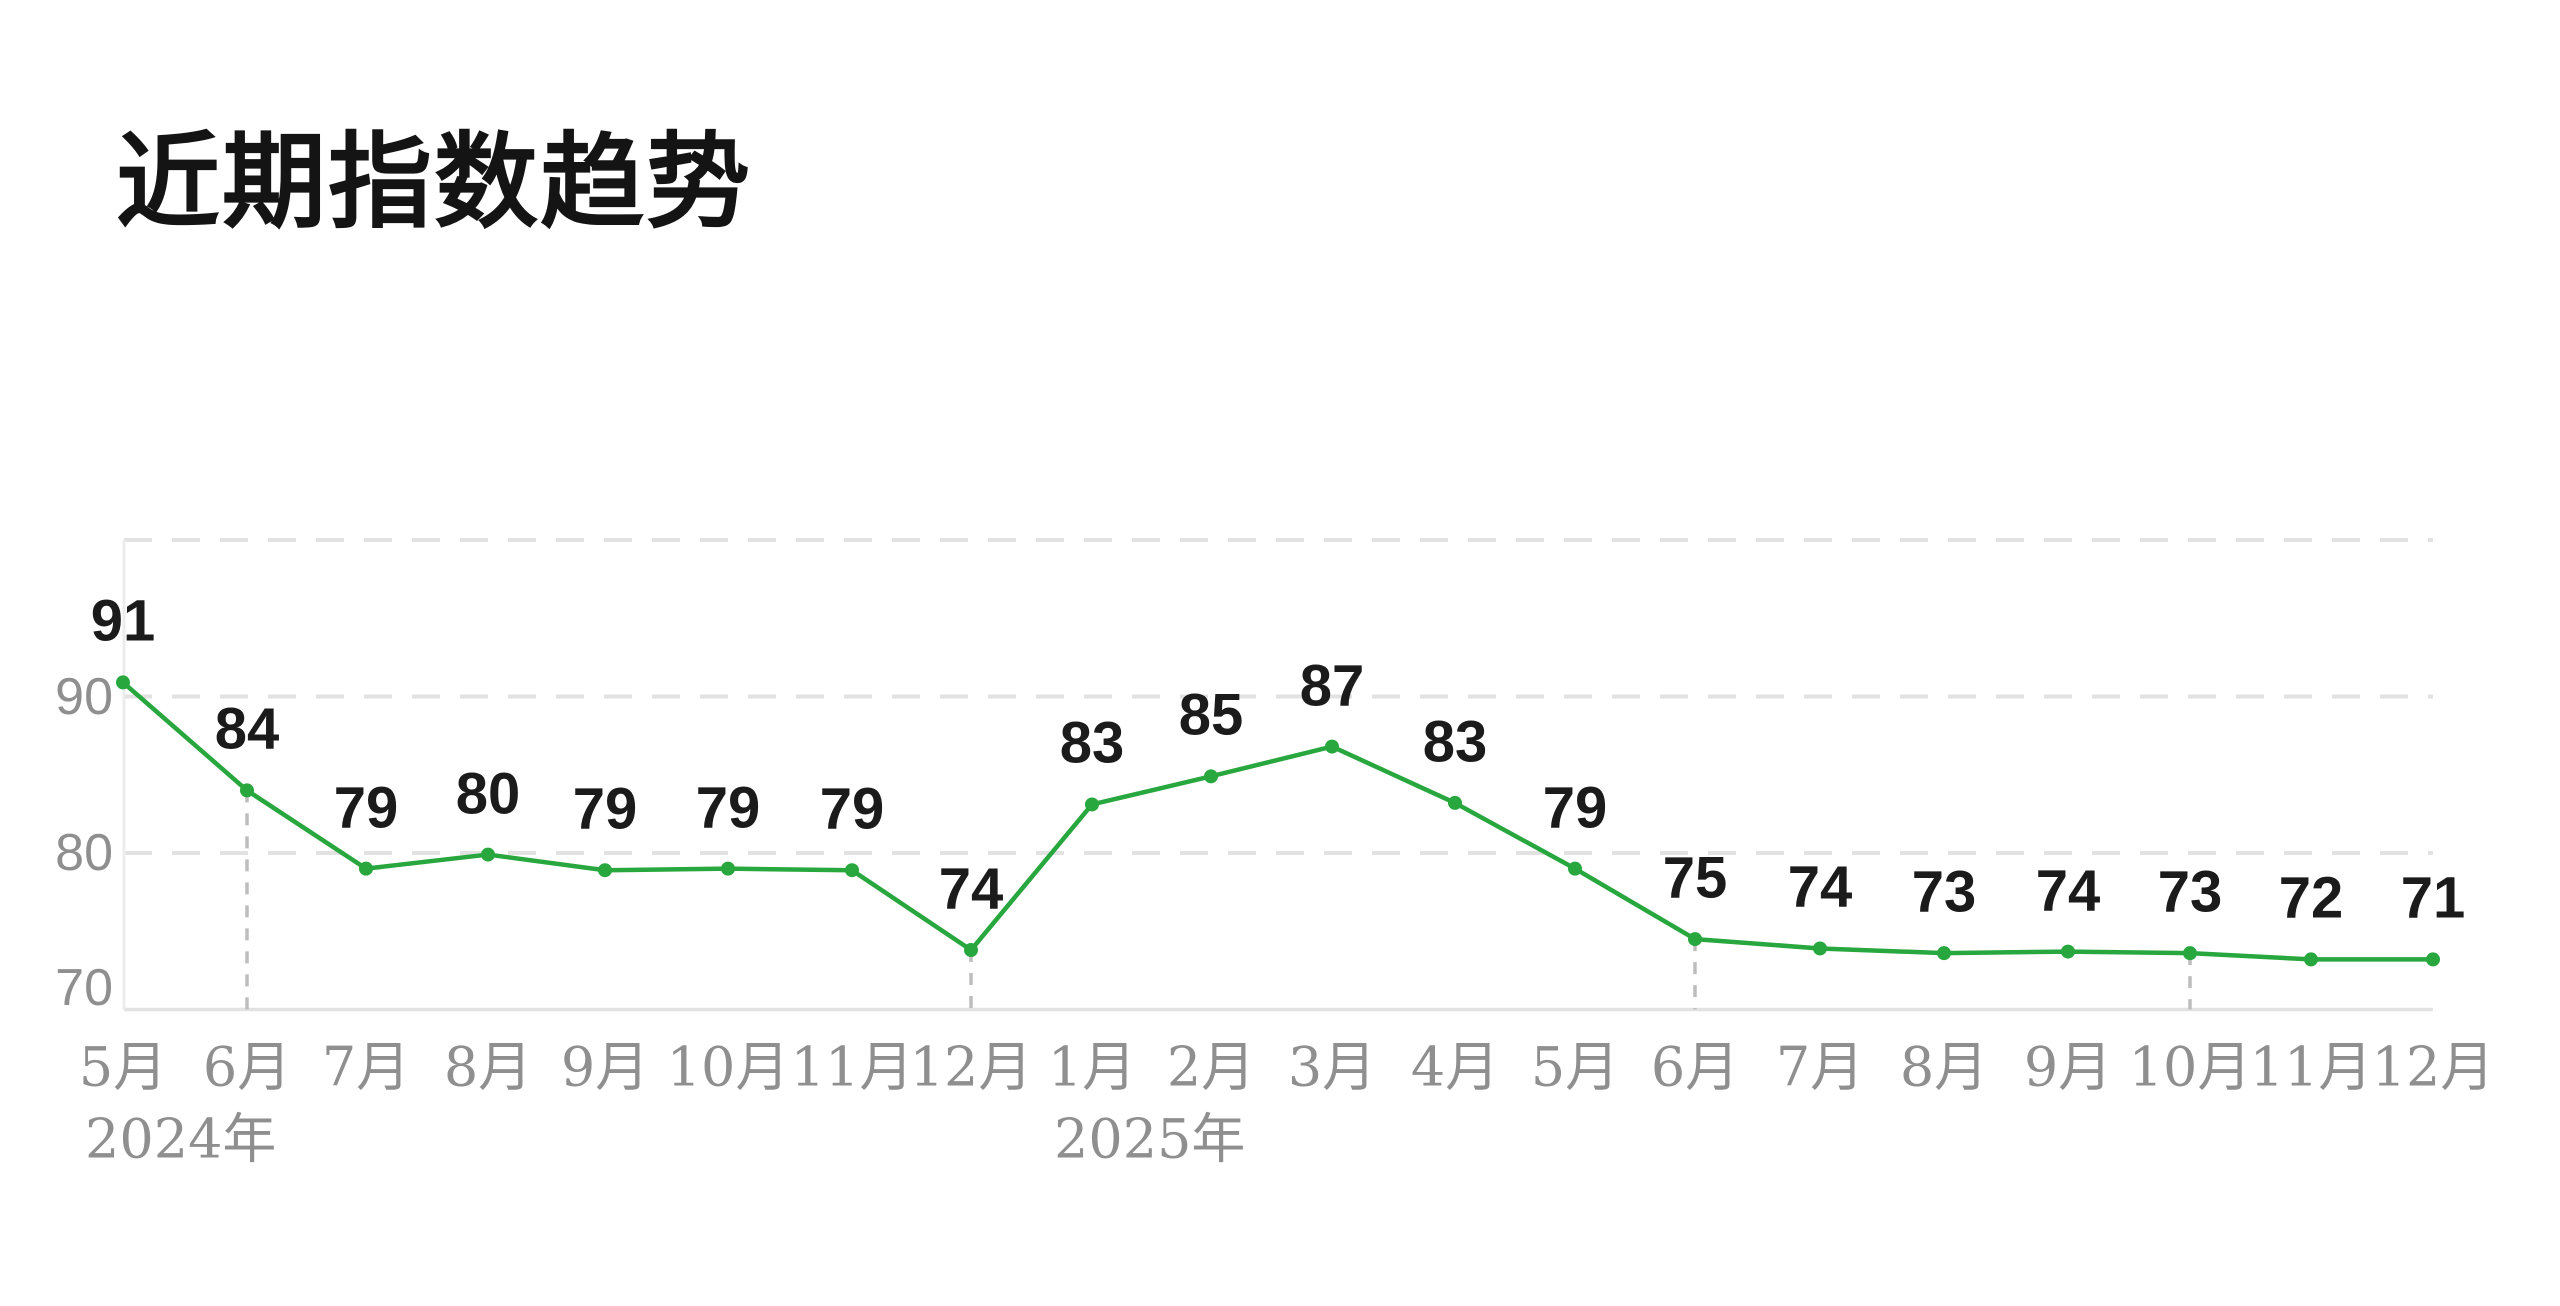 Image resolution: width=2560 pixels, height=1306 pixels. I want to click on y-axis-label-70: 70, so click(84, 987).